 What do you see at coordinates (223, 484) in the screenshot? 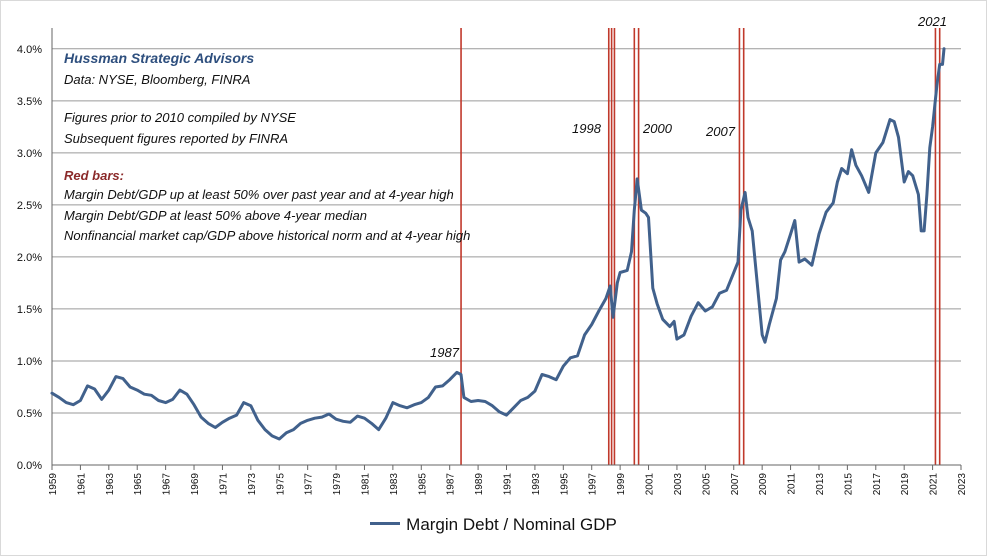
I see `x-tick-label: 1971` at bounding box center [223, 484].